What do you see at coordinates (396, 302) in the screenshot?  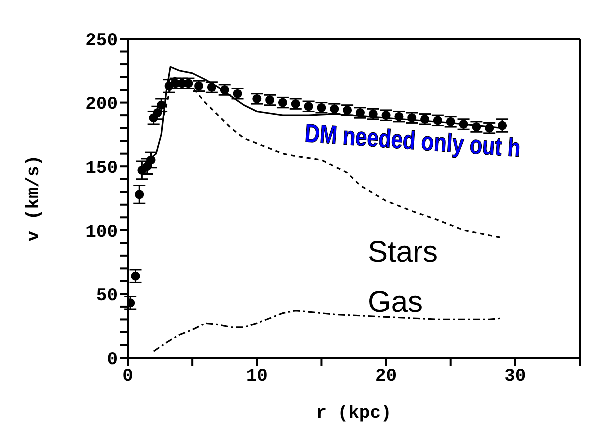 I see `annotation: Gas` at bounding box center [396, 302].